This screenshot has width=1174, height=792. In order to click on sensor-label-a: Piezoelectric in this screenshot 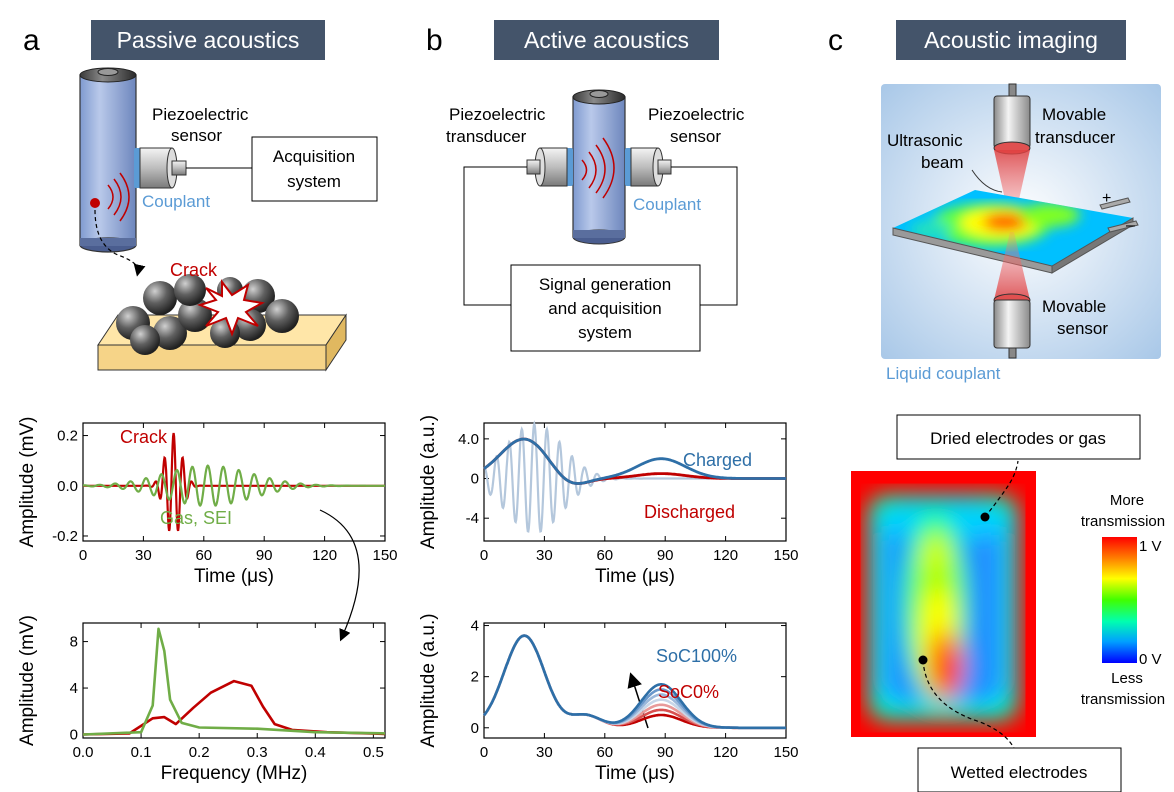, I will do `click(200, 114)`.